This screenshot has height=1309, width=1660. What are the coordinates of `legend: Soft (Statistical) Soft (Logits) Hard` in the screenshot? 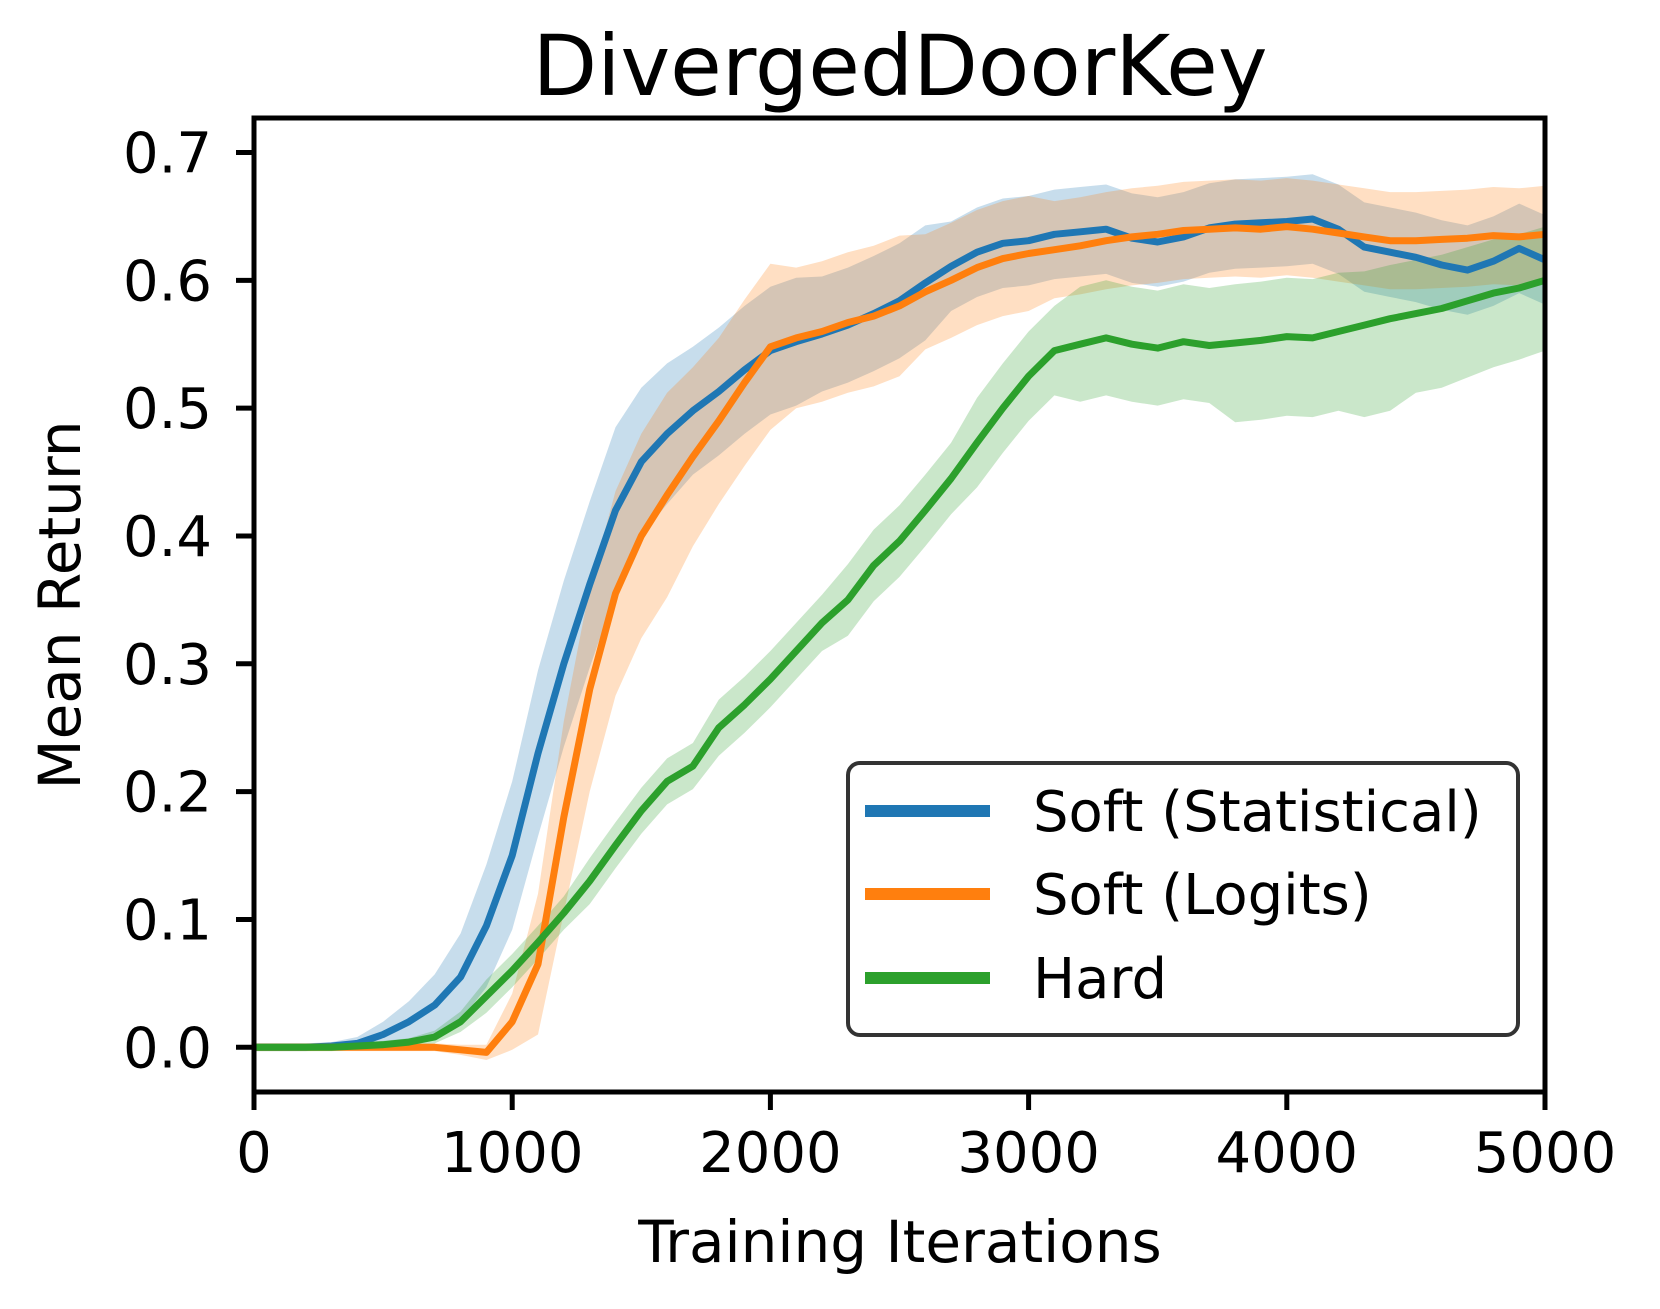 It's located at (1183, 899).